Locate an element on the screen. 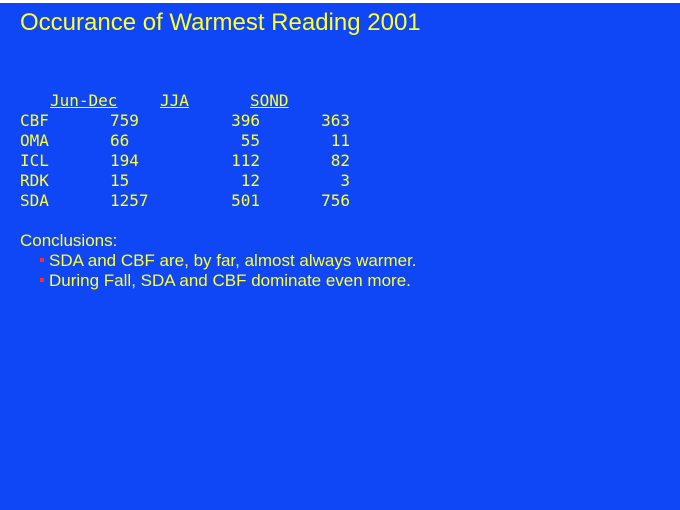  station-cell: RDK is located at coordinates (34, 180).